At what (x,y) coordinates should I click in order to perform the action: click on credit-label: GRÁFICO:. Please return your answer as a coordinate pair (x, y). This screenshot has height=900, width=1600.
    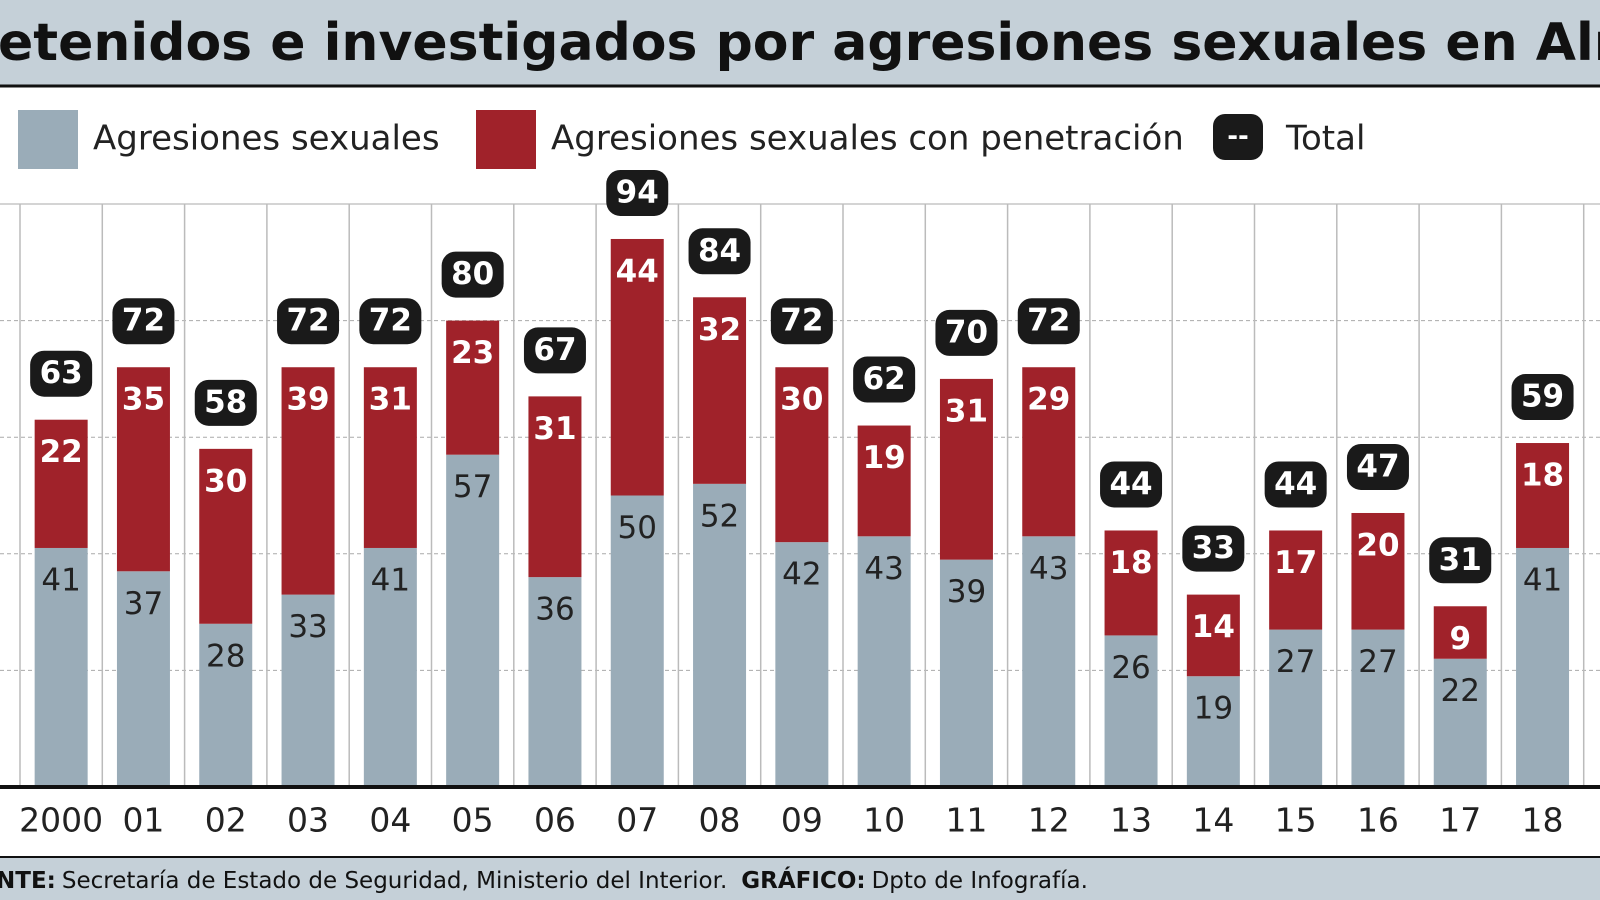
    Looking at the image, I should click on (803, 880).